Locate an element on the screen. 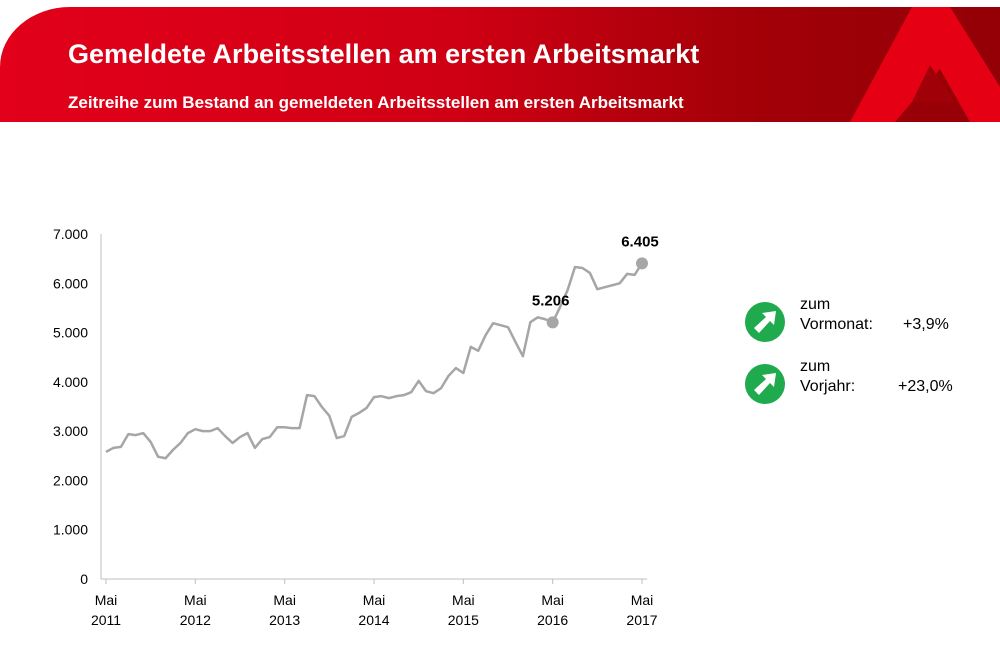 This screenshot has height=666, width=1000. y-tick-label: 1.000 is located at coordinates (70, 530).